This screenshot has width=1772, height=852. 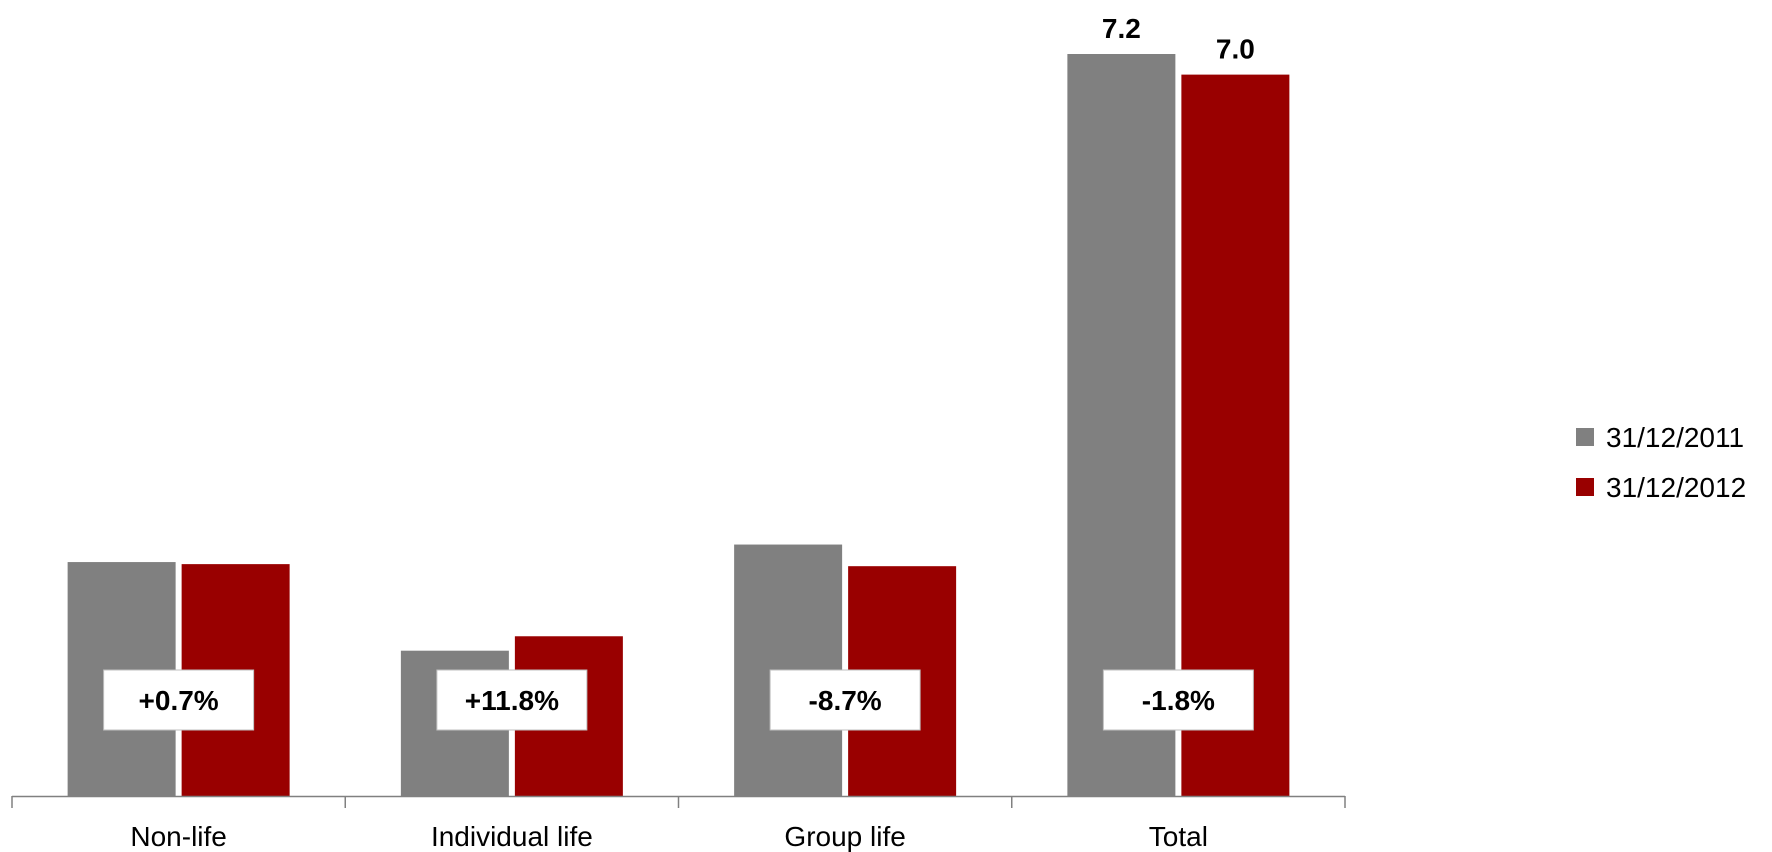 I want to click on change-label: +11.8%, so click(x=512, y=700).